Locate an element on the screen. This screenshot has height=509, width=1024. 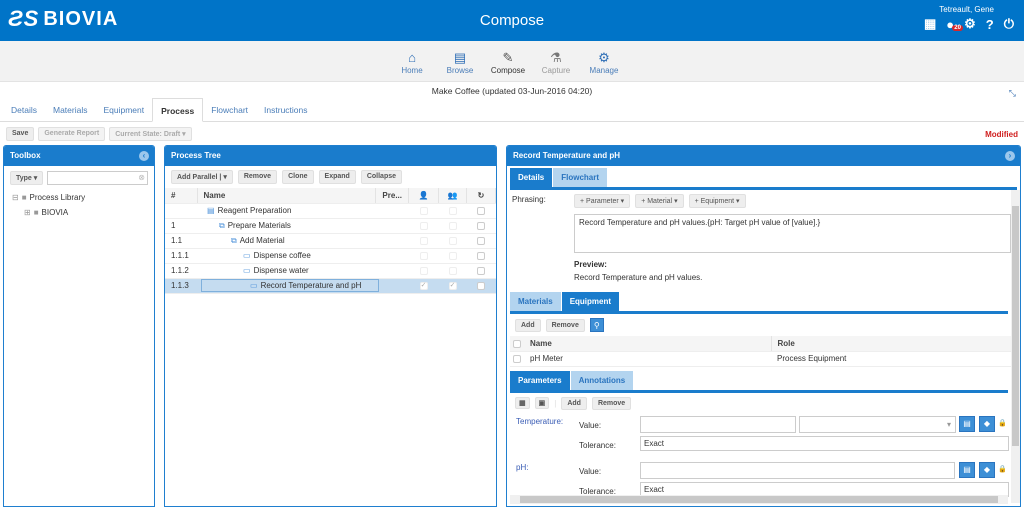
ph-value-input is located at coordinates (797, 470).